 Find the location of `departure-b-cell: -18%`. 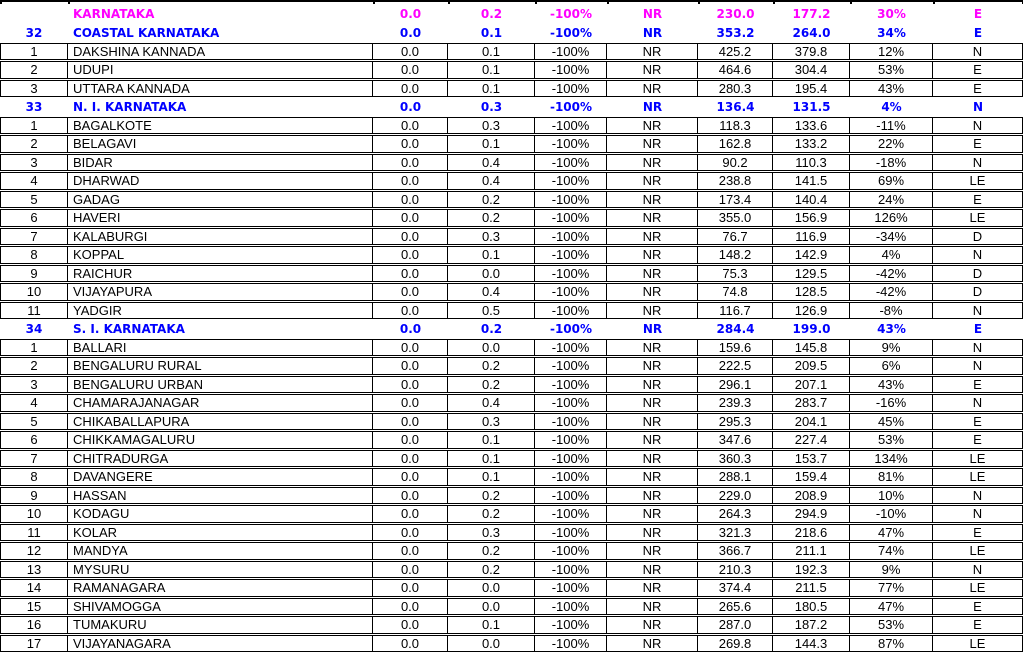

departure-b-cell: -18% is located at coordinates (891, 162).